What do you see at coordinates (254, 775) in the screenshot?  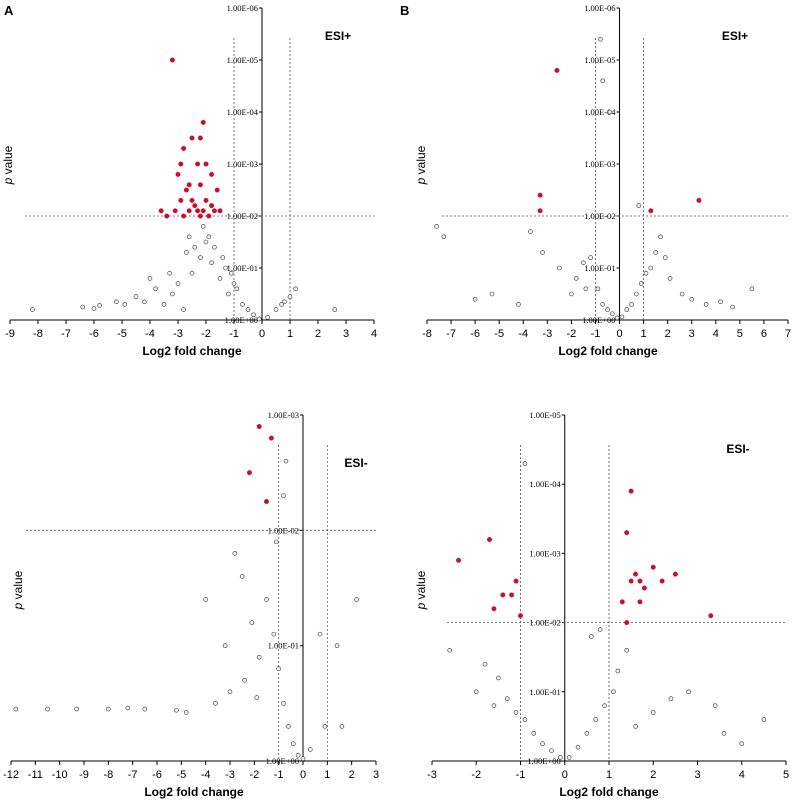 I see `x-tick-label: -2` at bounding box center [254, 775].